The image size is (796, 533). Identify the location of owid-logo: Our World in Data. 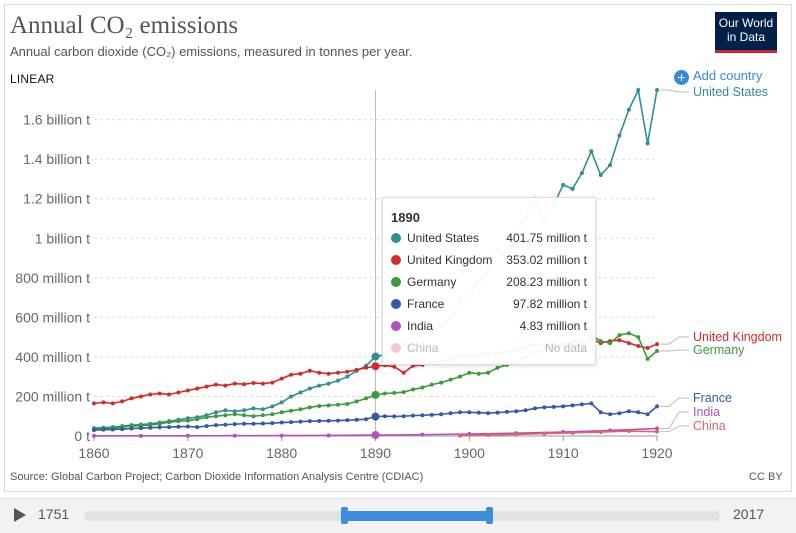
(746, 32).